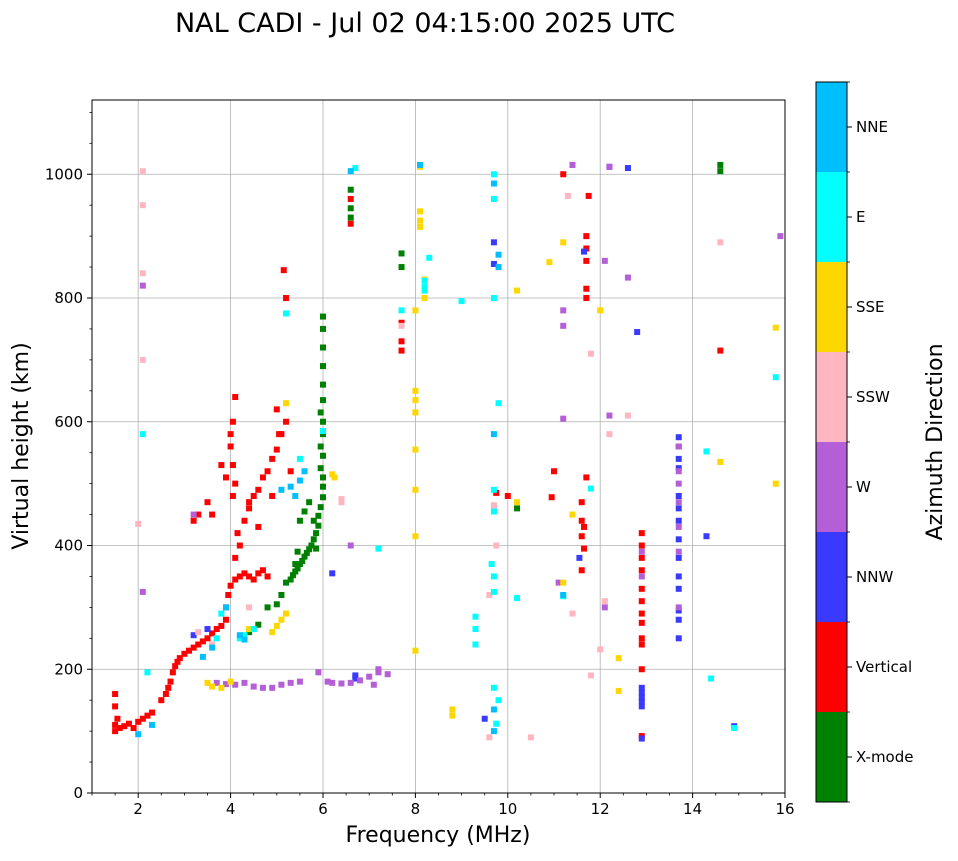 Image resolution: width=958 pixels, height=861 pixels. I want to click on colorbar-swatch, so click(831, 307).